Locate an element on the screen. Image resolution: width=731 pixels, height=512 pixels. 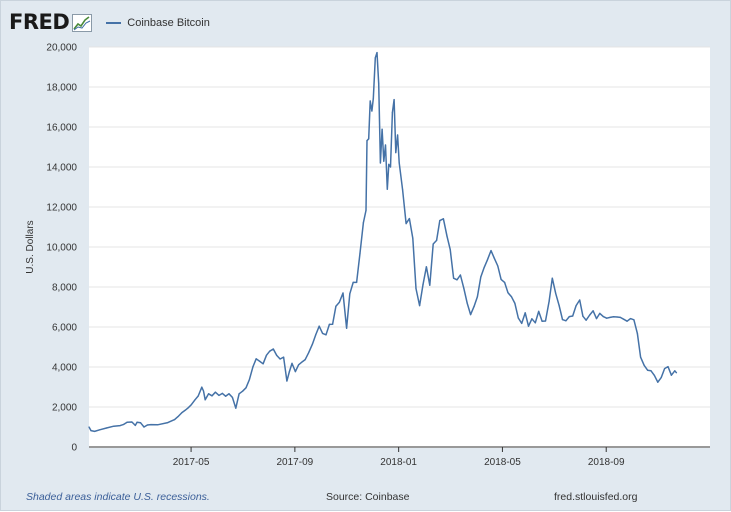
x-tick-label: 2018-09 is located at coordinates (606, 462).